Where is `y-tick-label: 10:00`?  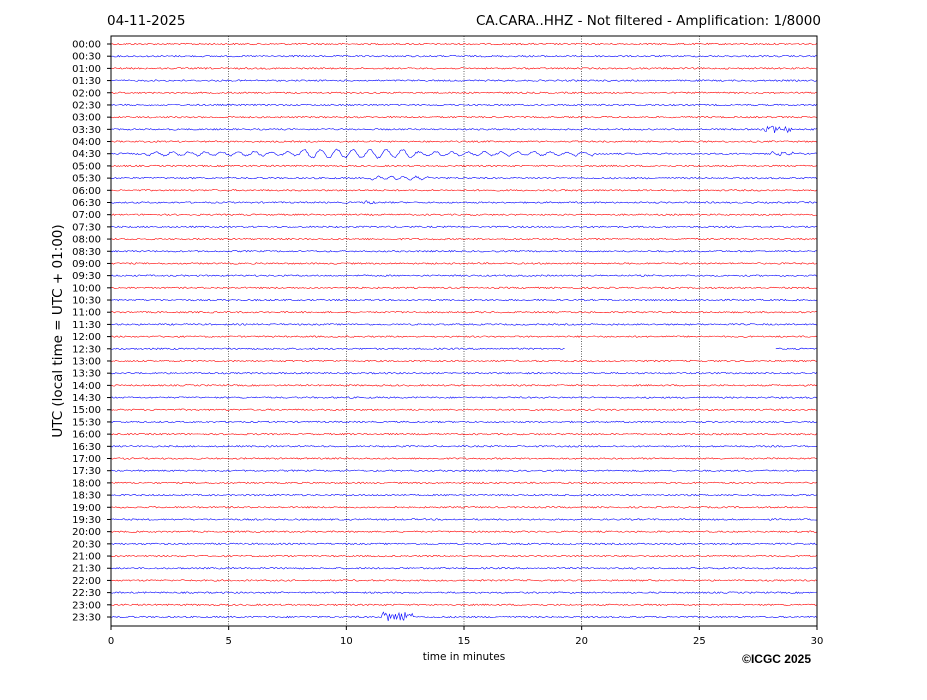 y-tick-label: 10:00 is located at coordinates (86, 288).